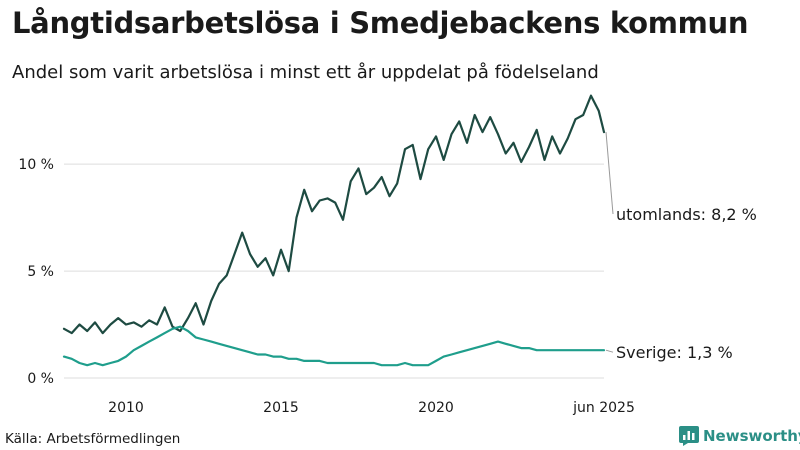 The image size is (800, 450). I want to click on y-tick-label: 0 %, so click(40, 379).